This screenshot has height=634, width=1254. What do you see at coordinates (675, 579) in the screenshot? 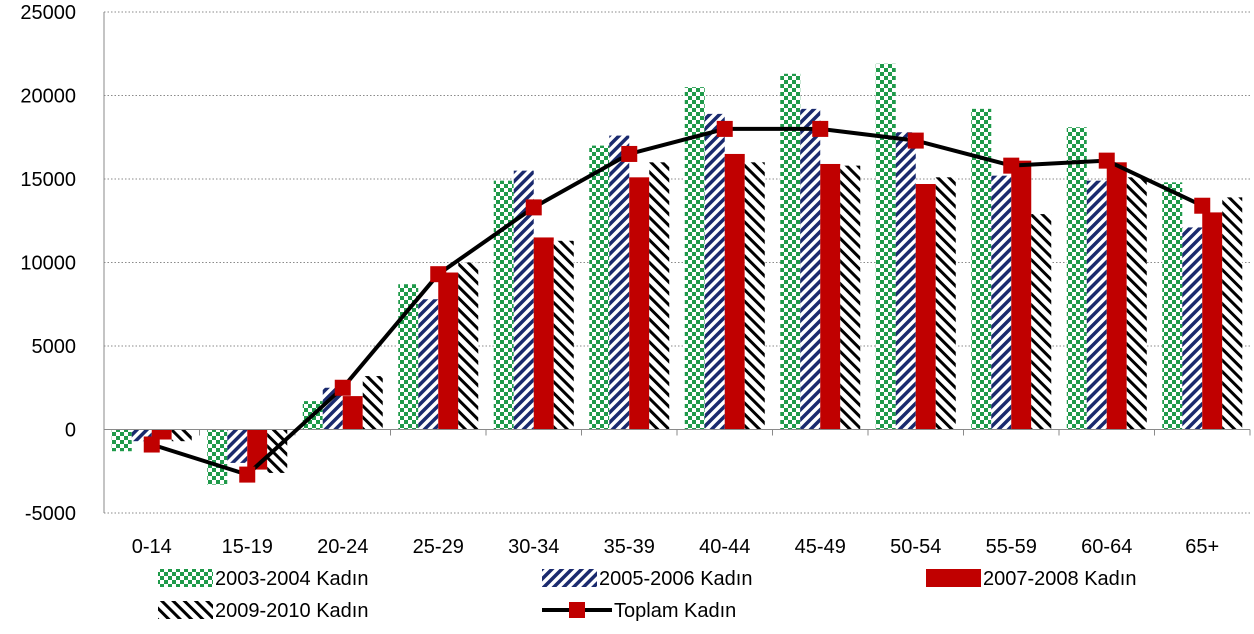
I see `legend-label: 2005-2006 Kadın` at bounding box center [675, 579].